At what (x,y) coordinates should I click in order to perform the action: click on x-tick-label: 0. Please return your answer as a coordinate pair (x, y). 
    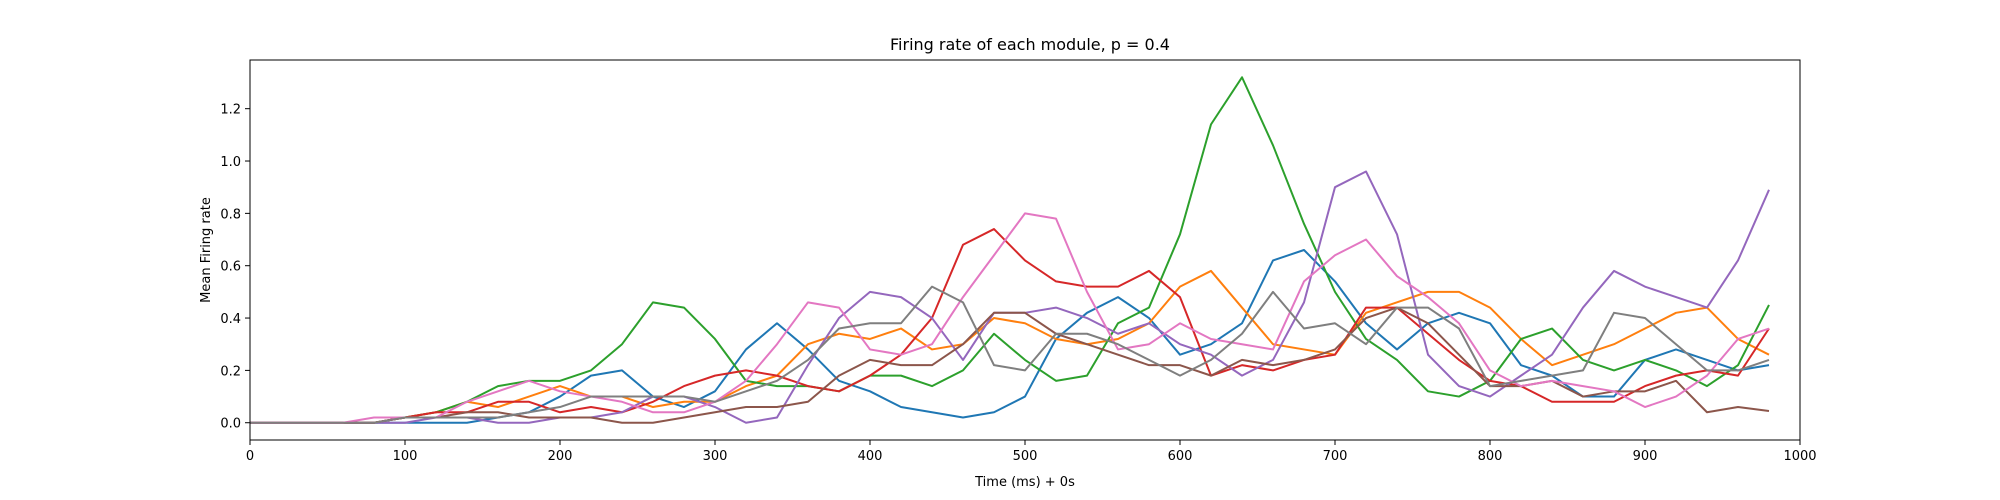
    Looking at the image, I should click on (250, 456).